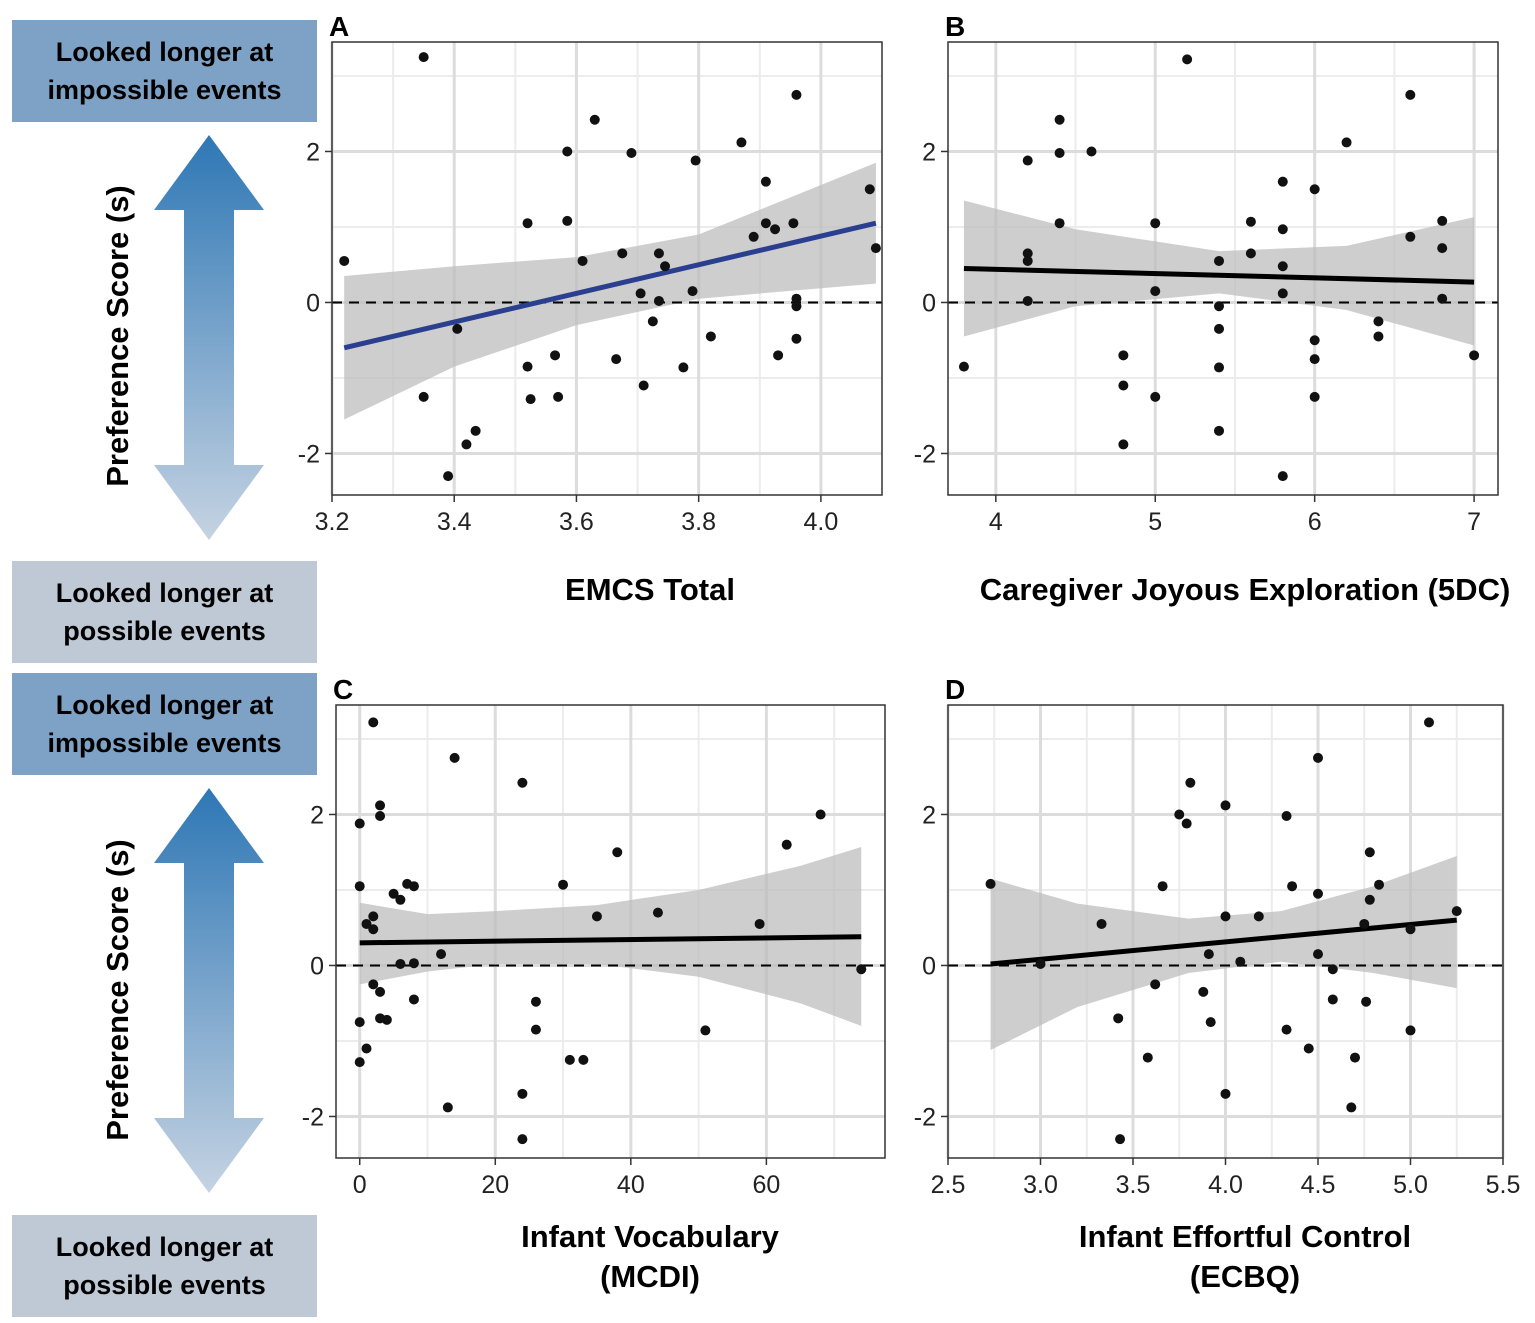  What do you see at coordinates (317, 966) in the screenshot?
I see `panel-c-y-tick-label: 0` at bounding box center [317, 966].